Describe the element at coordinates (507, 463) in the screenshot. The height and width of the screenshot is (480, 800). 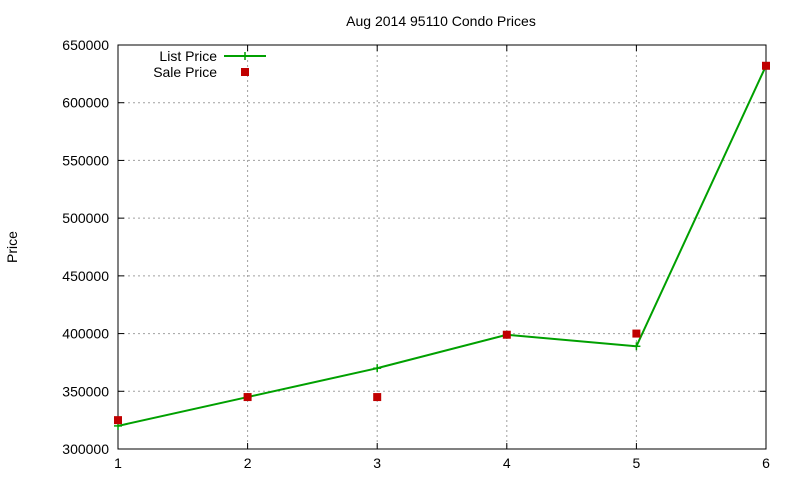
I see `x-tick-label: 4` at that location.